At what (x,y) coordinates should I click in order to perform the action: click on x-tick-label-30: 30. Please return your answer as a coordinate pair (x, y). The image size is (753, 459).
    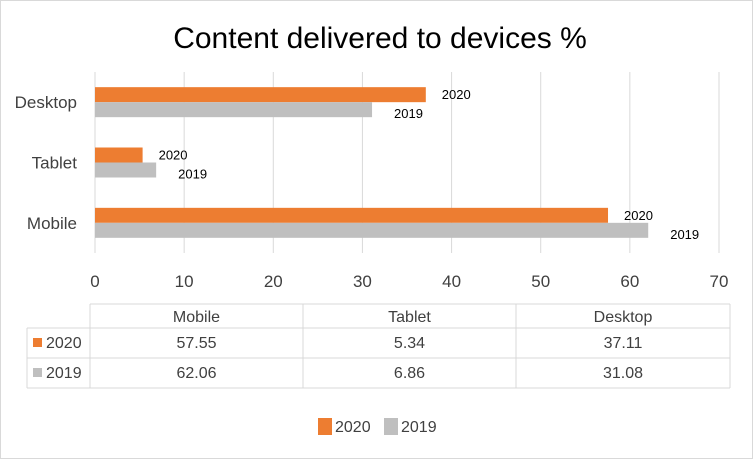
    Looking at the image, I should click on (362, 281).